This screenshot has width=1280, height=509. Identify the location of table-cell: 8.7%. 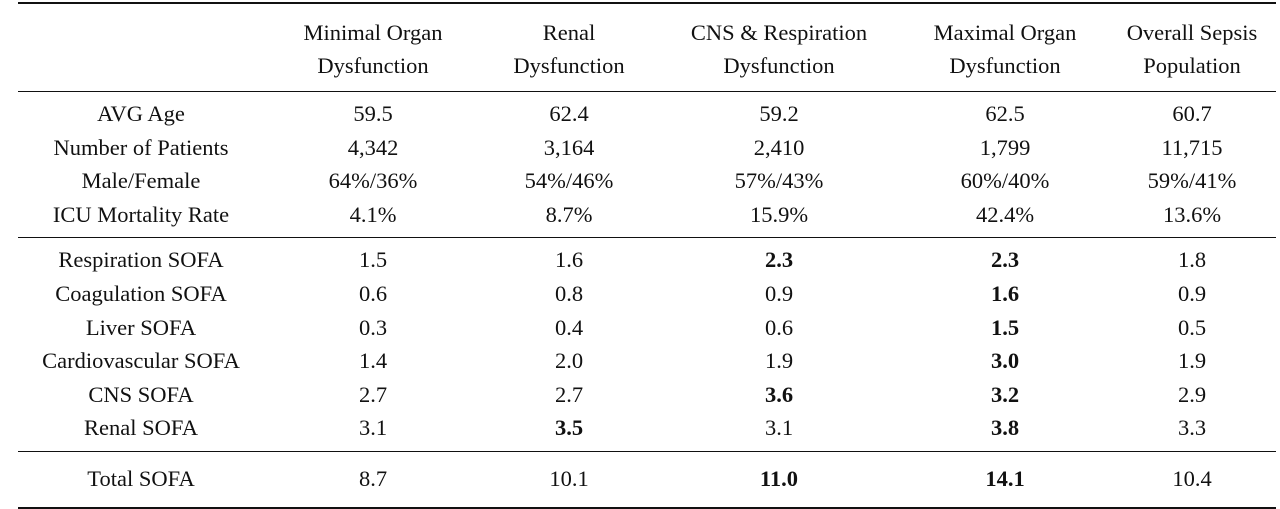
(569, 214).